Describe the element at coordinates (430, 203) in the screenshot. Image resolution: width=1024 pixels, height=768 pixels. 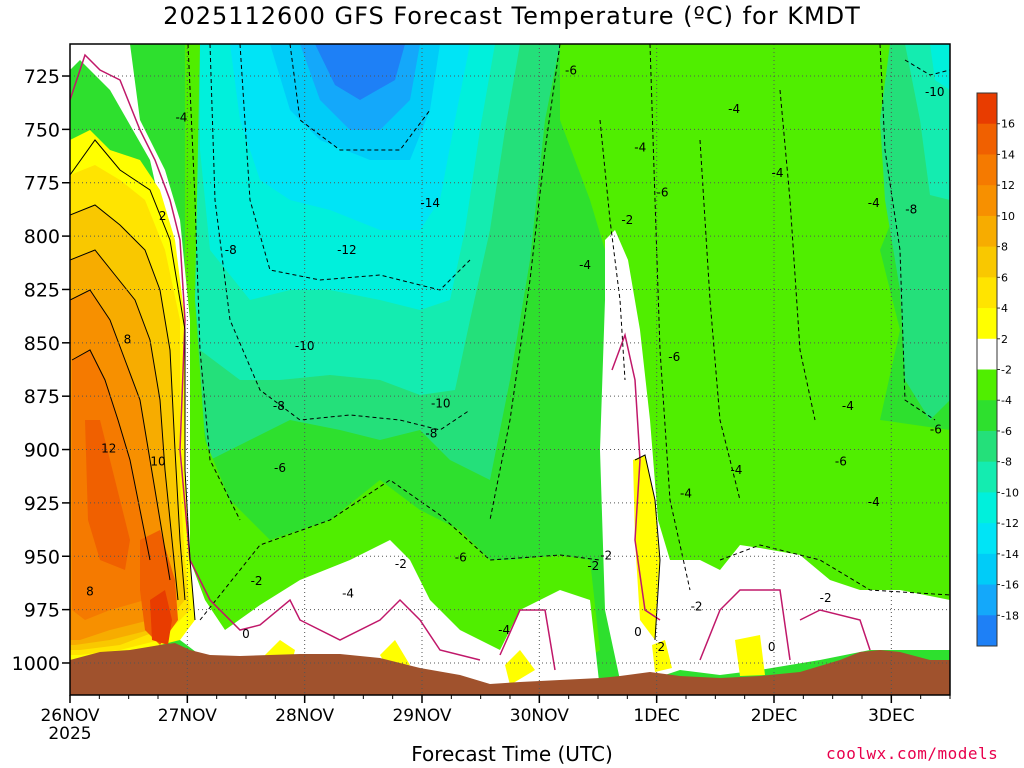
I see `contour-label: -14` at that location.